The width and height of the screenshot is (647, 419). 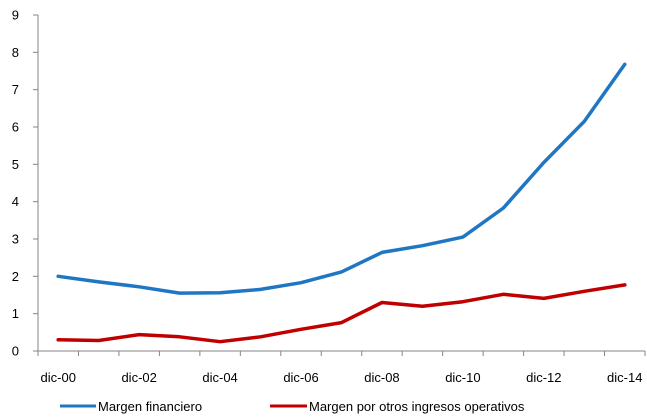 What do you see at coordinates (15, 276) in the screenshot?
I see `y-tick-label: 2` at bounding box center [15, 276].